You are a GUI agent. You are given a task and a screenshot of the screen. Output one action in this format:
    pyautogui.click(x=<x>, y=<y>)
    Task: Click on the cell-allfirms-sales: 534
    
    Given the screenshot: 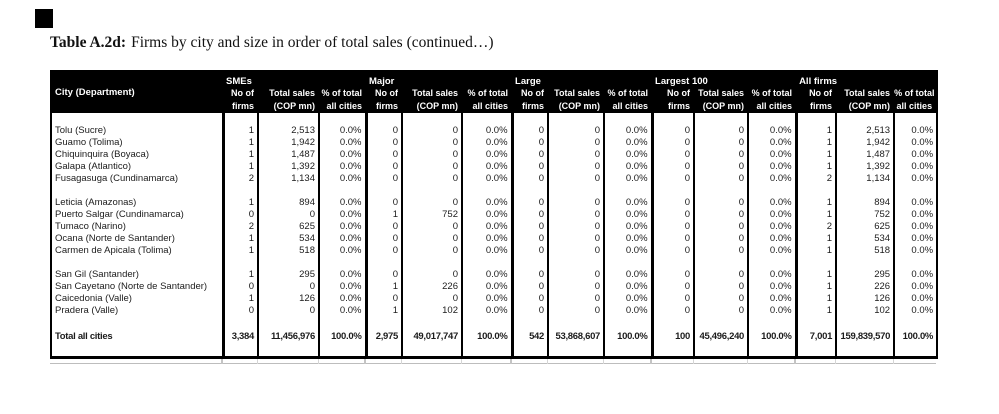 What is the action you would take?
    pyautogui.click(x=865, y=239)
    